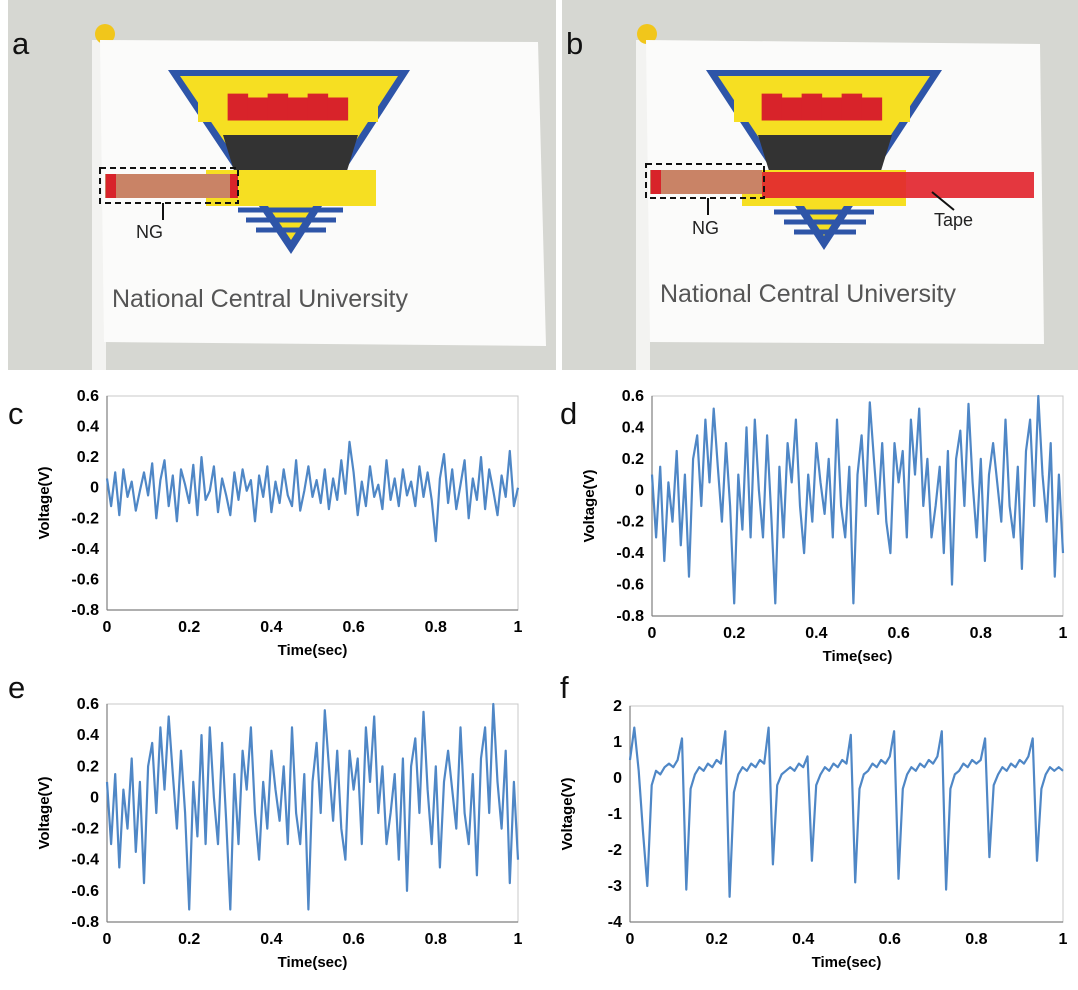 The width and height of the screenshot is (1078, 990). I want to click on y-tick-label: -4, so click(615, 922).